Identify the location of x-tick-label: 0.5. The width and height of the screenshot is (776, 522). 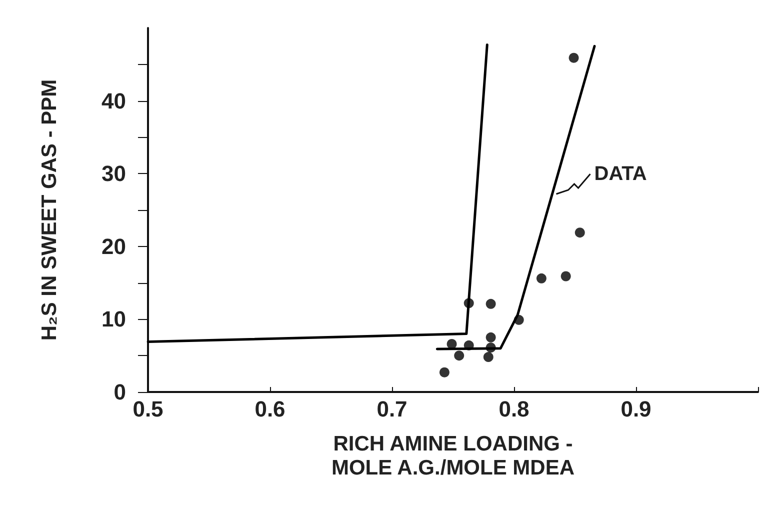
(148, 409).